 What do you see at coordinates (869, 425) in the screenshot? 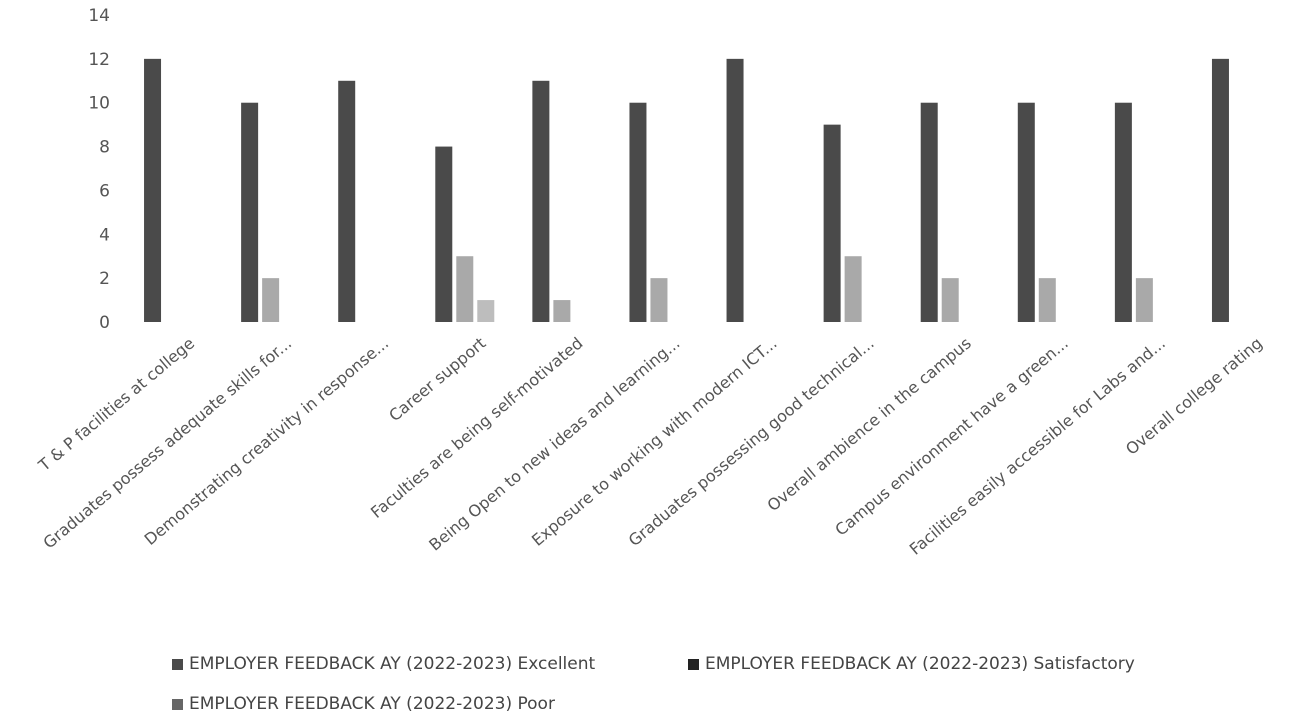
I see `x-category-label: Overall ambience in the campus` at bounding box center [869, 425].